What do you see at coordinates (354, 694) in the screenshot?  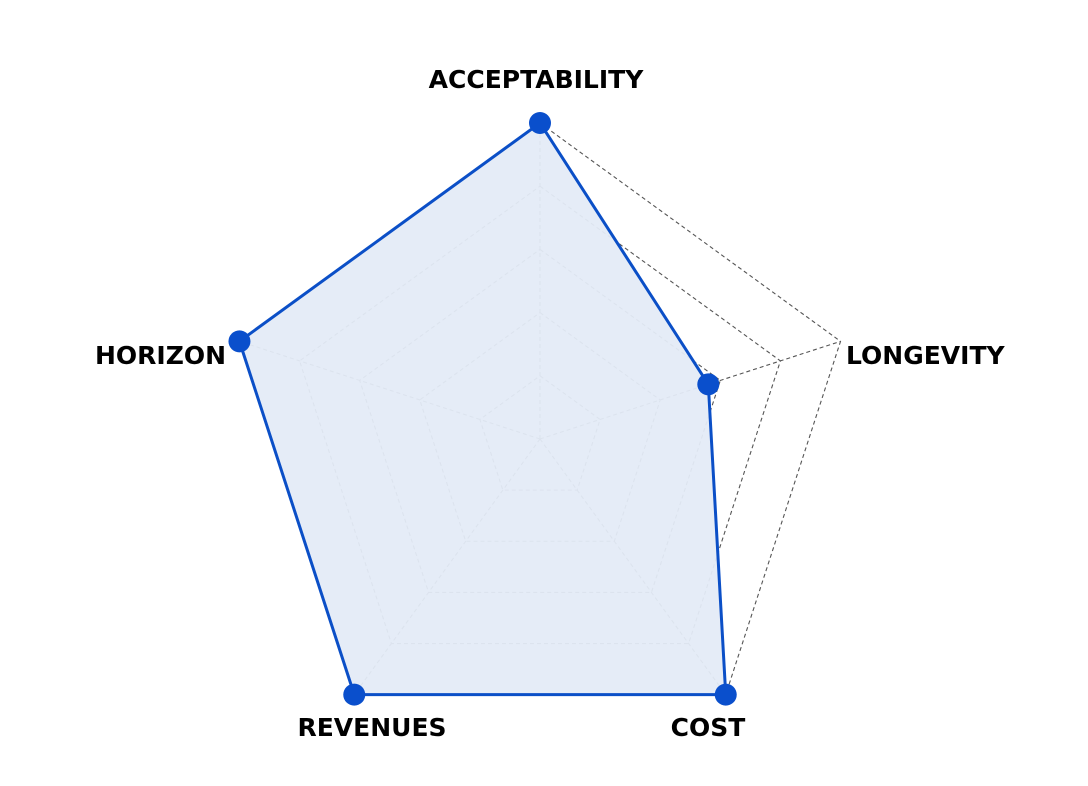 I see `data-point-revenues` at bounding box center [354, 694].